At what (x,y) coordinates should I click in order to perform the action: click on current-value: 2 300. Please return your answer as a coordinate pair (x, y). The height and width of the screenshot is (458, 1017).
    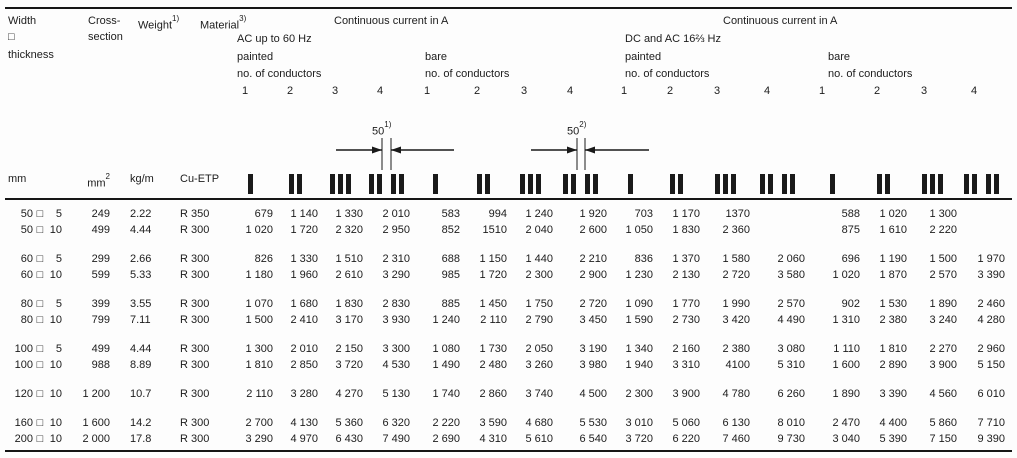
    Looking at the image, I should click on (539, 275).